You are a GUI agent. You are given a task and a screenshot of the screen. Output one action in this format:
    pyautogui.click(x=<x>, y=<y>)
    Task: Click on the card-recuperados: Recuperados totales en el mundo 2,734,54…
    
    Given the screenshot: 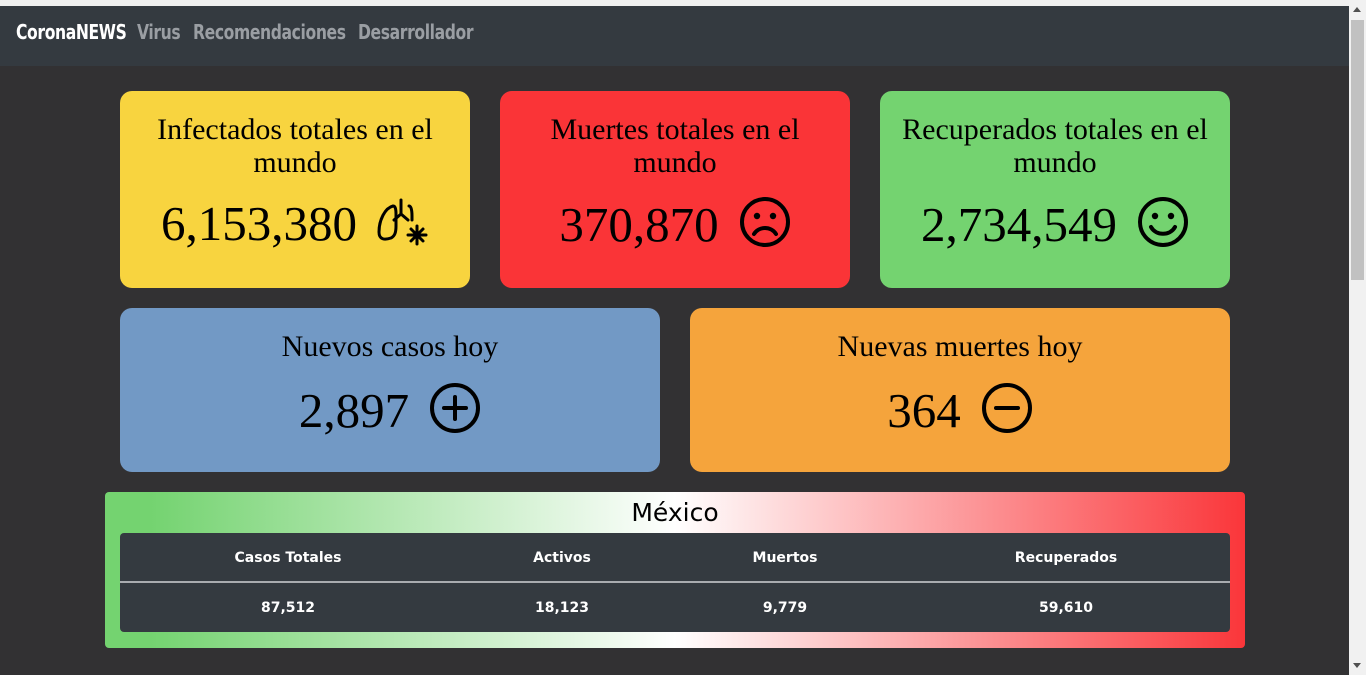 What is the action you would take?
    pyautogui.click(x=1055, y=189)
    